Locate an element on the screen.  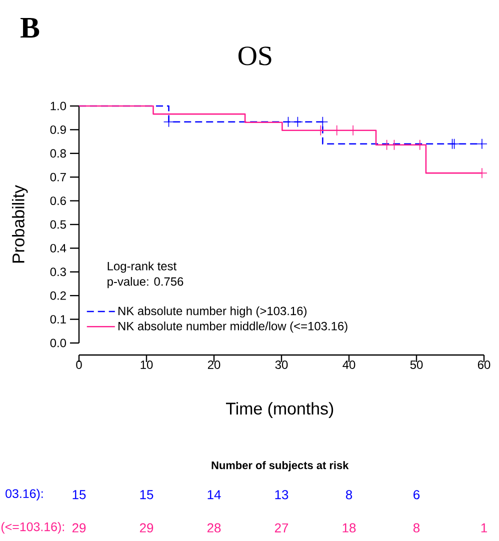
text: 14 is located at coordinates (214, 495).